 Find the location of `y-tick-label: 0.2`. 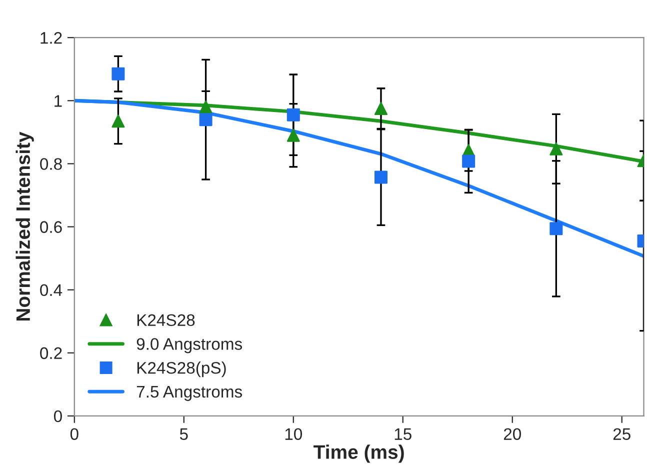

y-tick-label: 0.2 is located at coordinates (51, 353).